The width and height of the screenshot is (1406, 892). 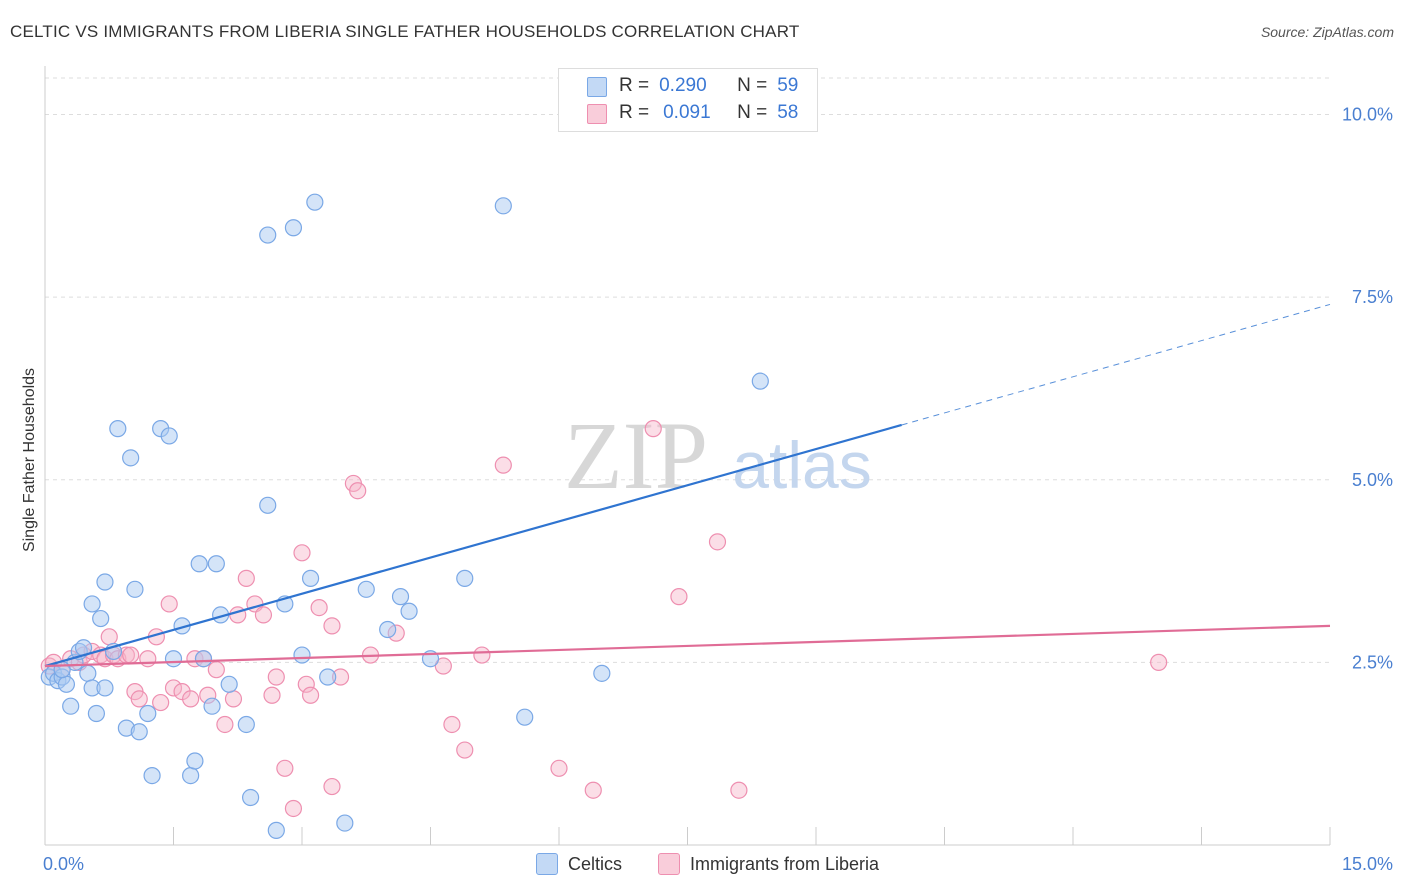 What do you see at coordinates (579, 864) in the screenshot?
I see `legend-celtics: Celtics` at bounding box center [579, 864].